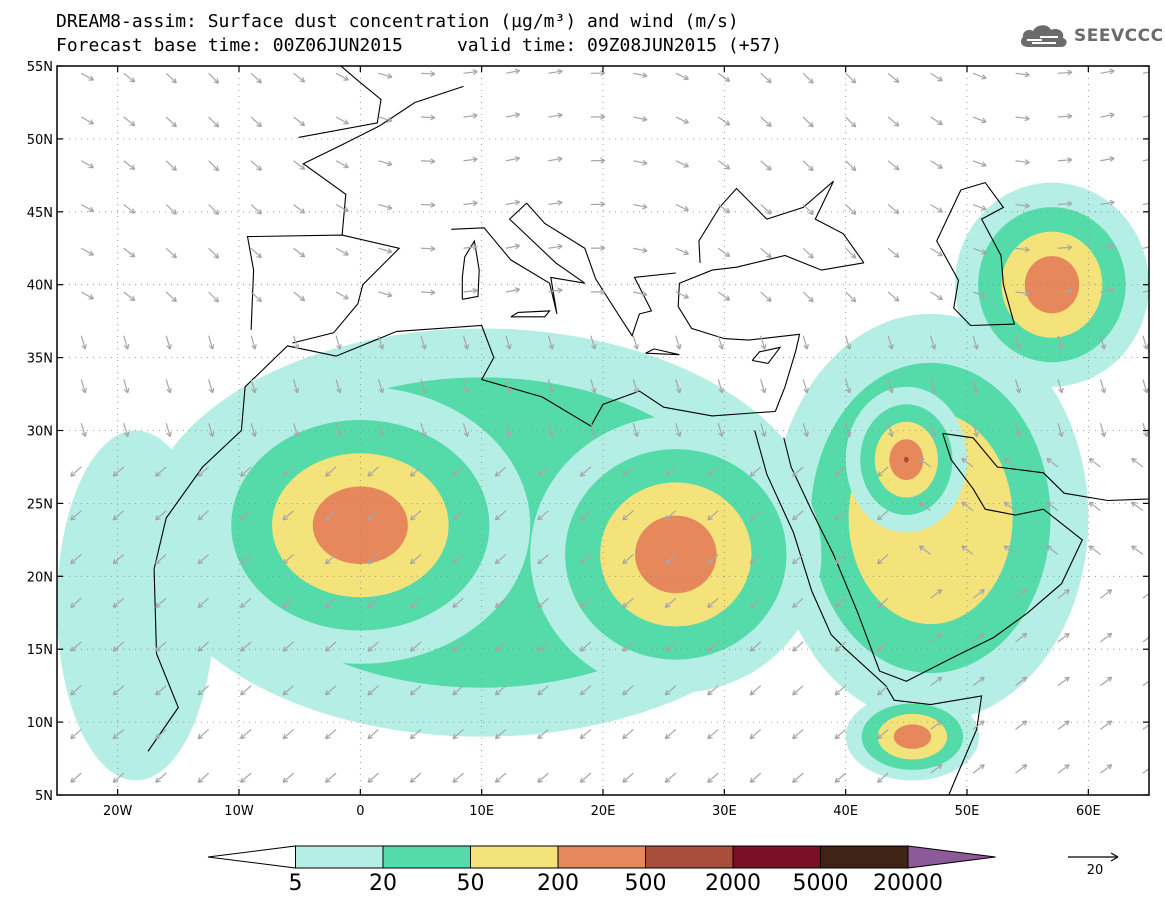 Image resolution: width=1165 pixels, height=907 pixels. What do you see at coordinates (601, 857) in the screenshot?
I see `colorbar-segment` at bounding box center [601, 857].